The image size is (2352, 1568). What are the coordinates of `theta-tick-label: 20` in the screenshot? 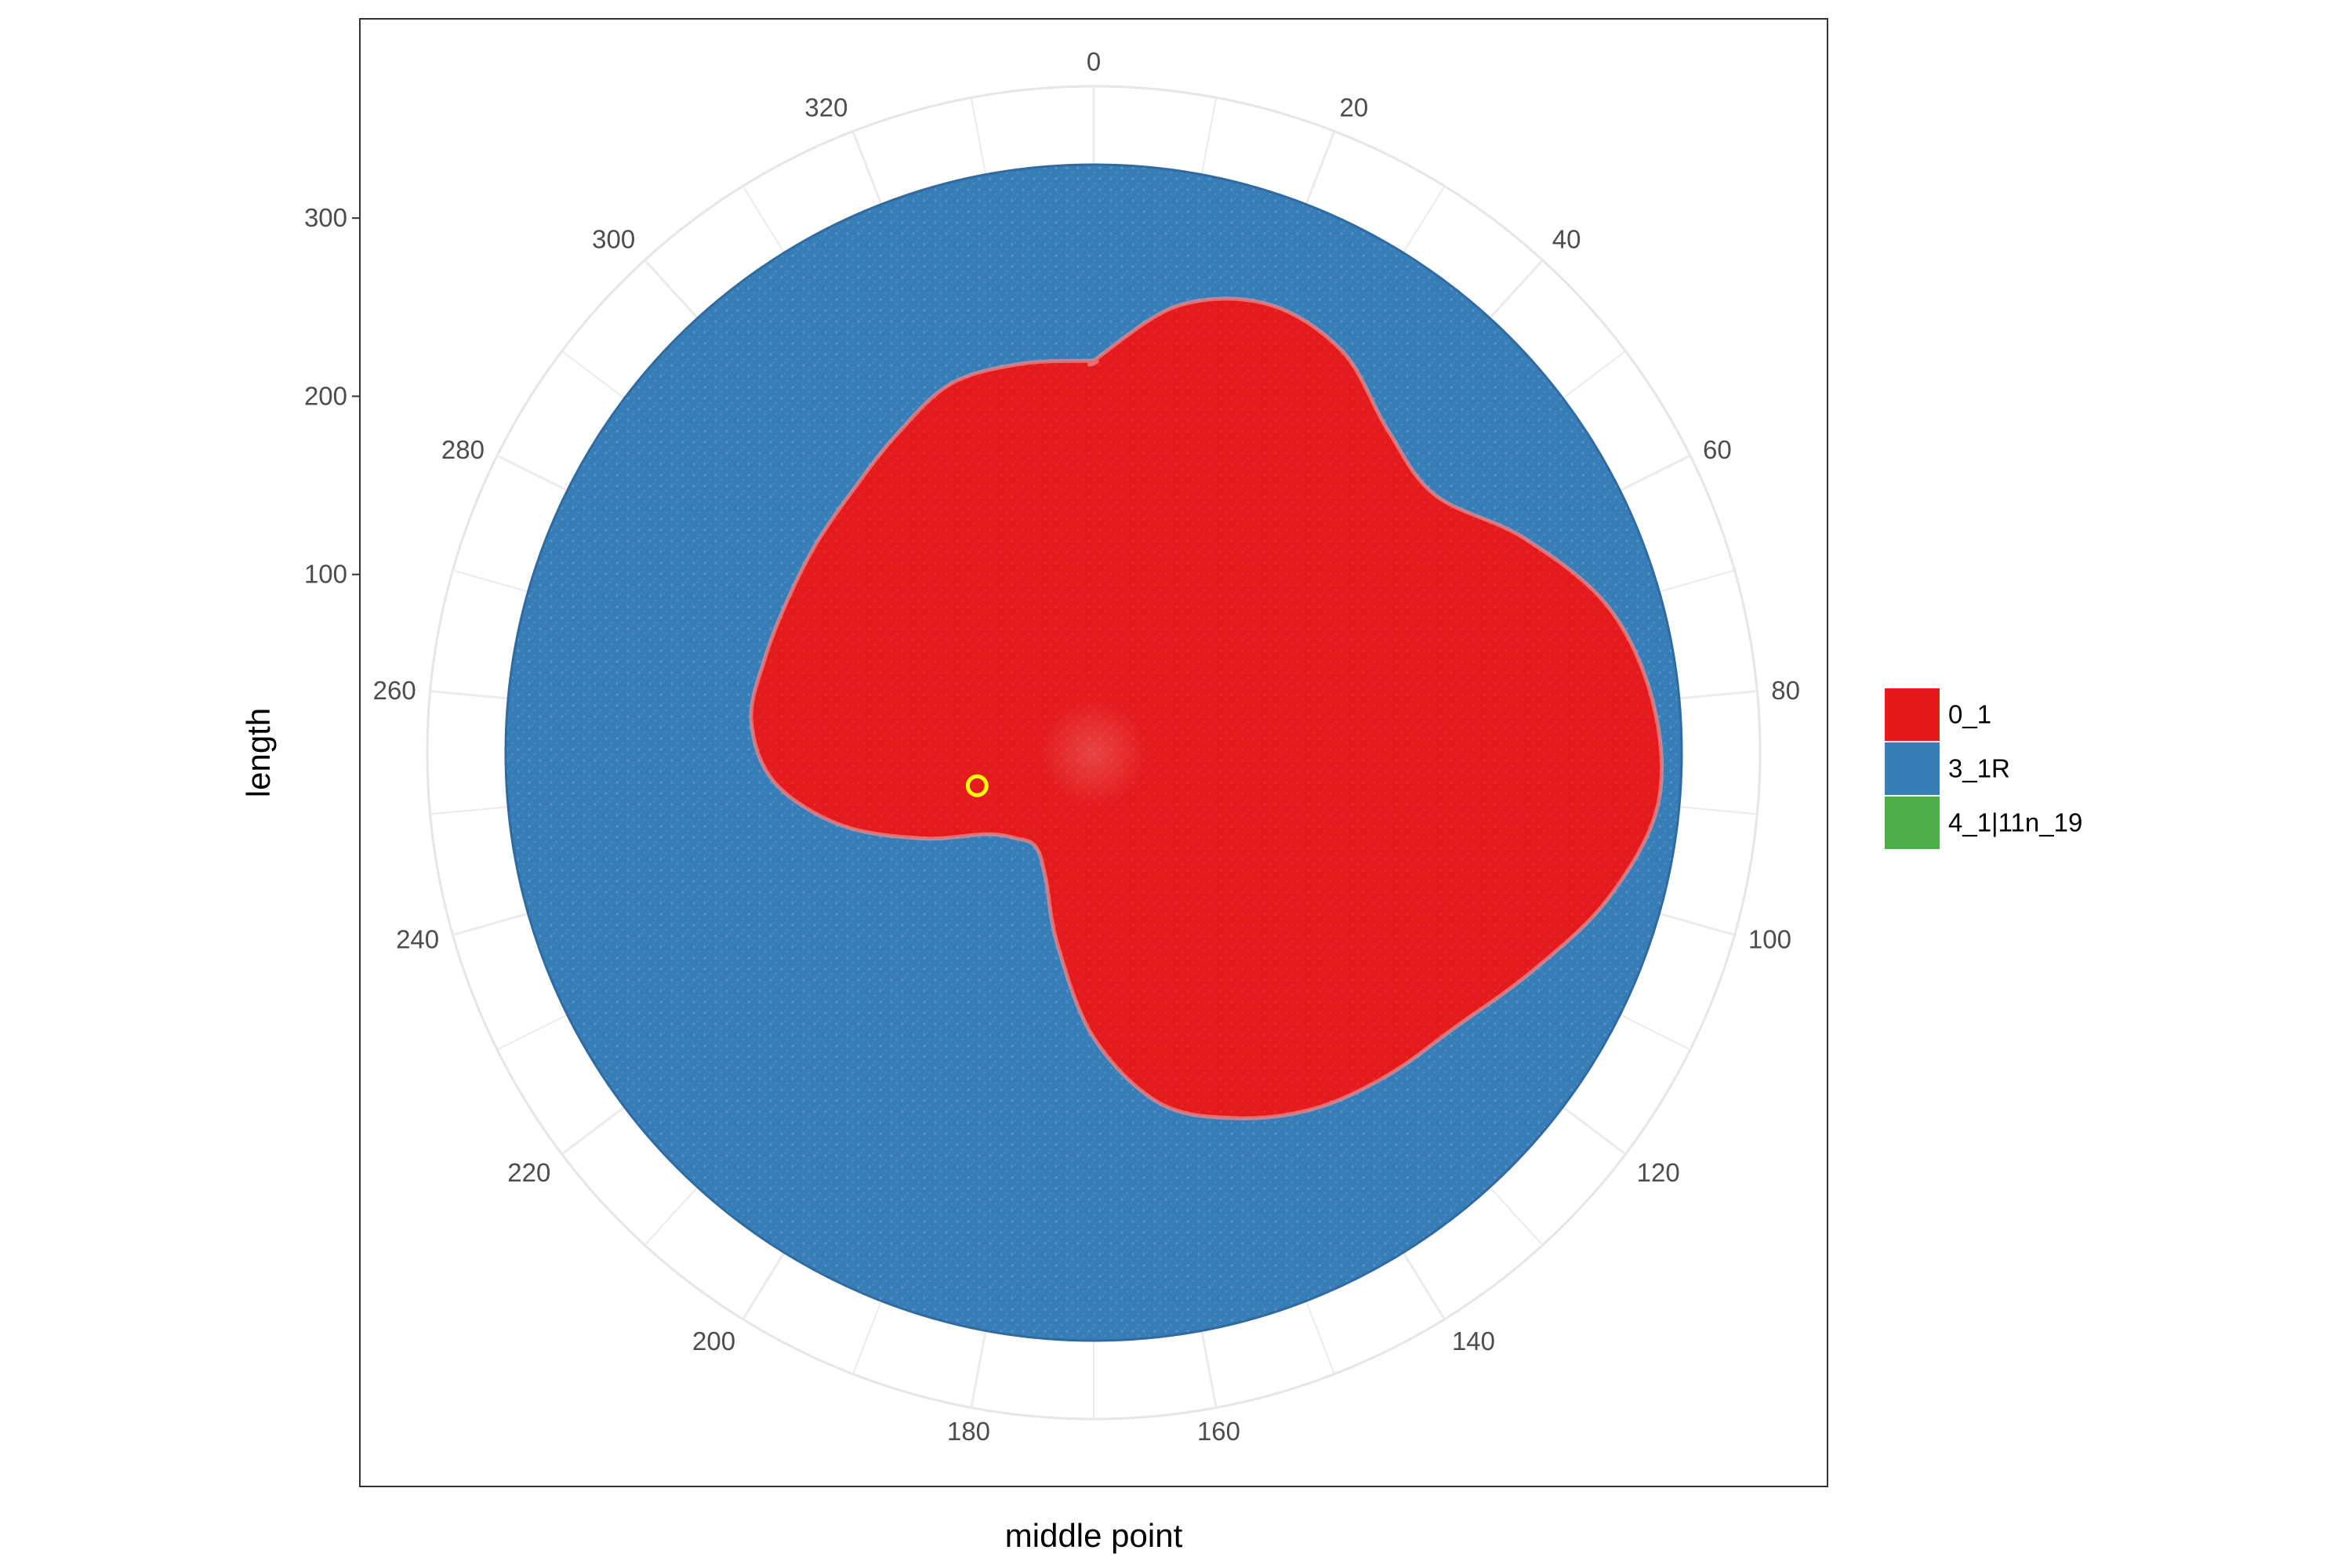 It's located at (1354, 107).